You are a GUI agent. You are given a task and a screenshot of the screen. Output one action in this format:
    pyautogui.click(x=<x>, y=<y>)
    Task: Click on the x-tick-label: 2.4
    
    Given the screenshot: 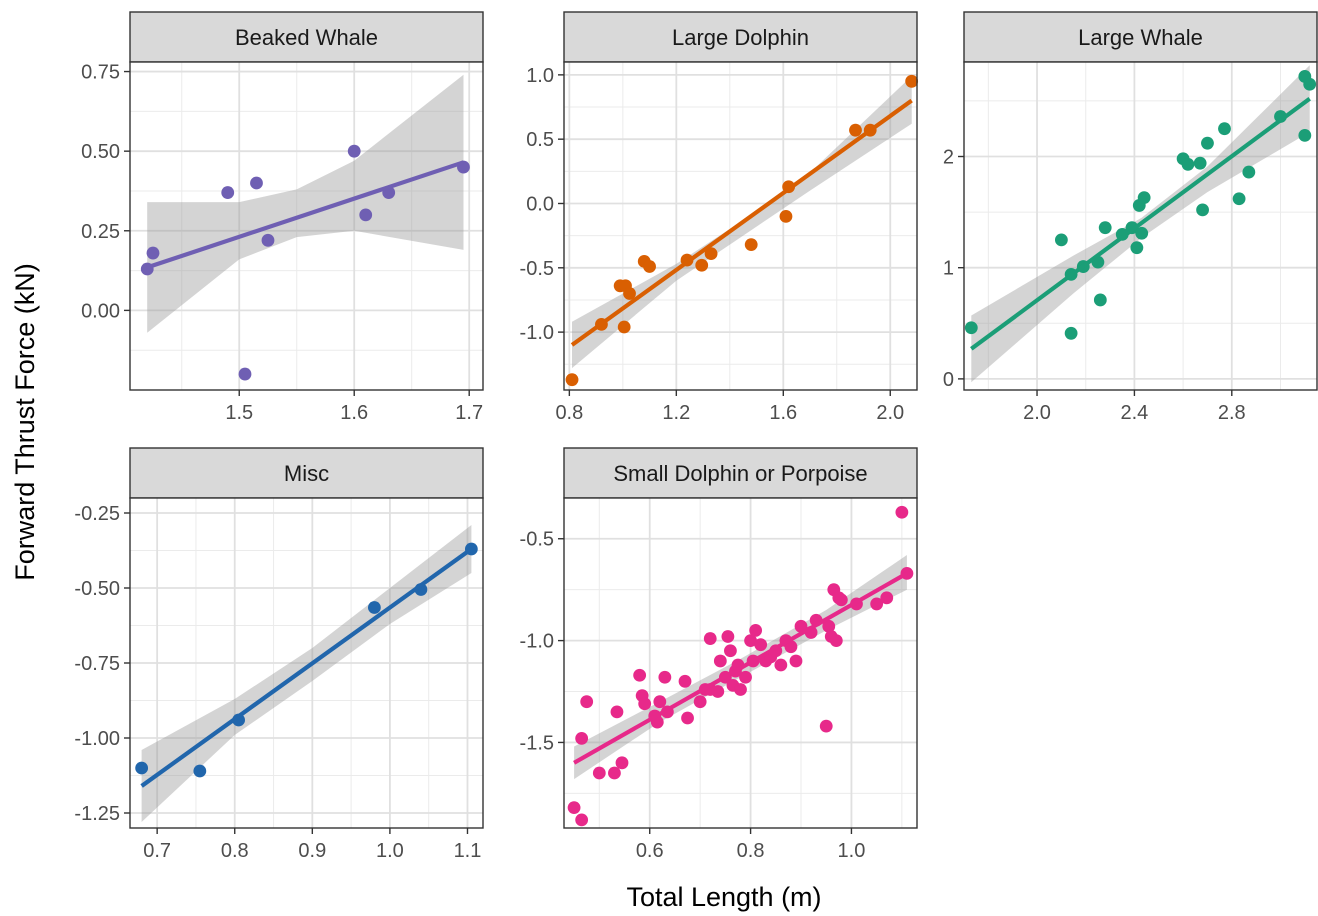 What is the action you would take?
    pyautogui.click(x=1135, y=413)
    